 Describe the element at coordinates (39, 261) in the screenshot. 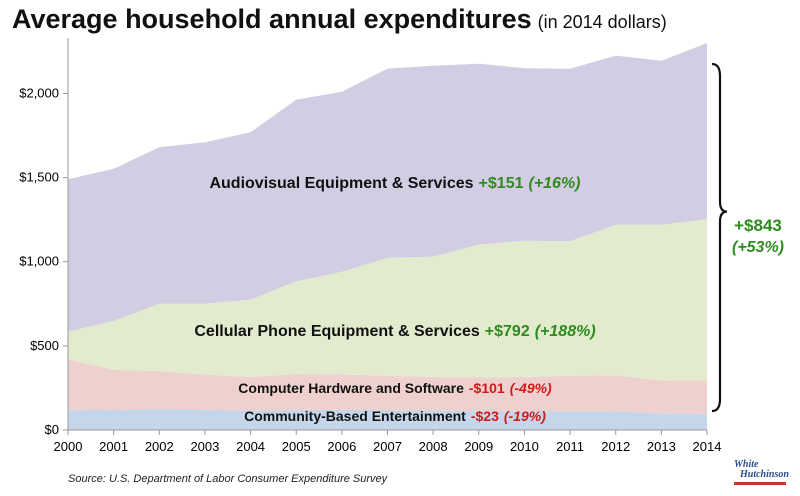

I see `y-tick-label: $1,000` at that location.